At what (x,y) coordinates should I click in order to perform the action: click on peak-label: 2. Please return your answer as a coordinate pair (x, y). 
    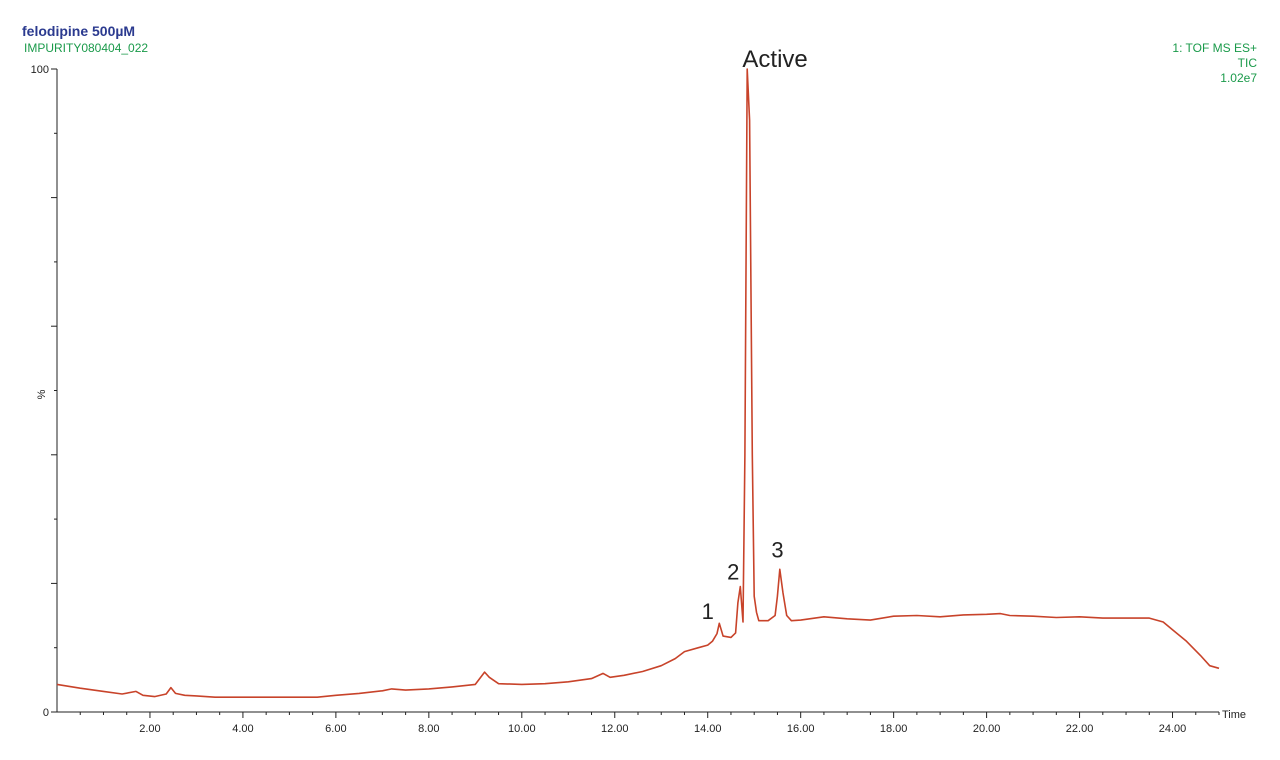
    Looking at the image, I should click on (733, 572).